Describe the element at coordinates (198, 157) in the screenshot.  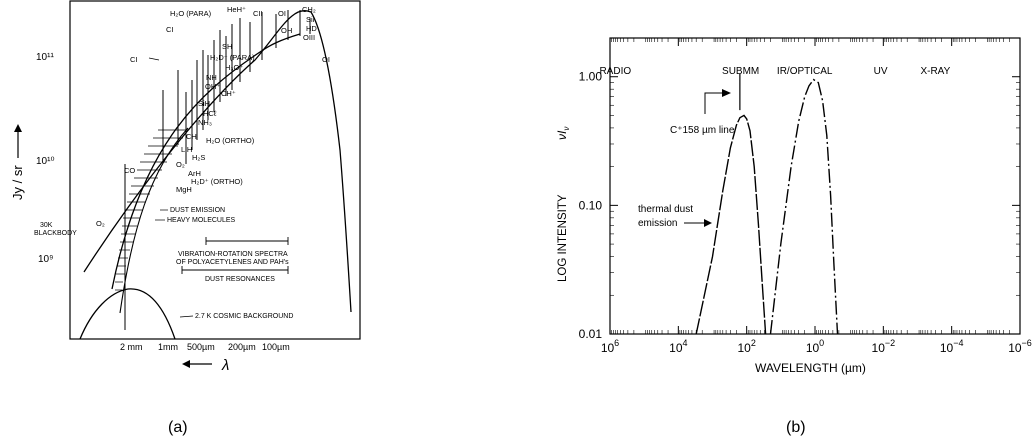
I see `line-label: H₂S` at that location.